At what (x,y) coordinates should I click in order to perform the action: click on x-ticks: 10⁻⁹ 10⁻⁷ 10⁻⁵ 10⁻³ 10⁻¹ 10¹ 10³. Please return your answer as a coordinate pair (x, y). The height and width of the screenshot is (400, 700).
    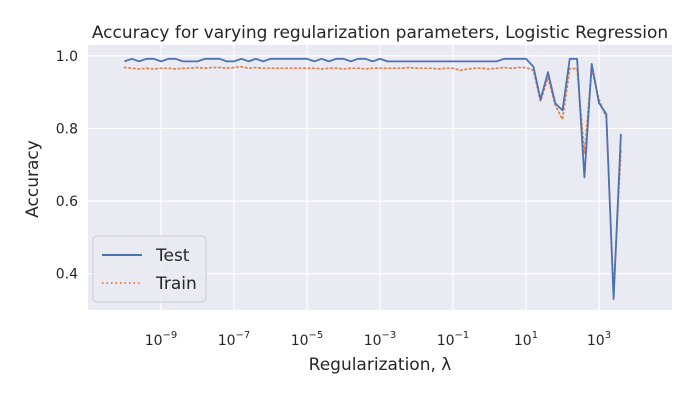
    Looking at the image, I should click on (378, 339).